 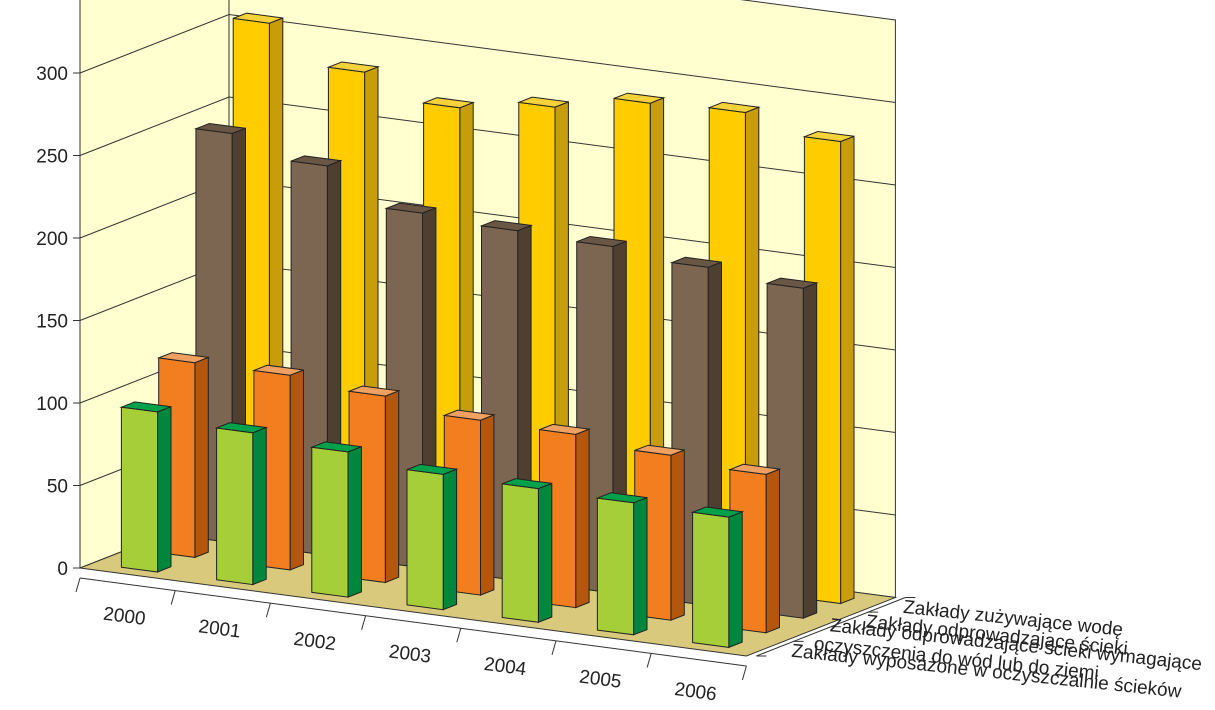 I want to click on y-tick-label: 250, so click(x=52, y=157).